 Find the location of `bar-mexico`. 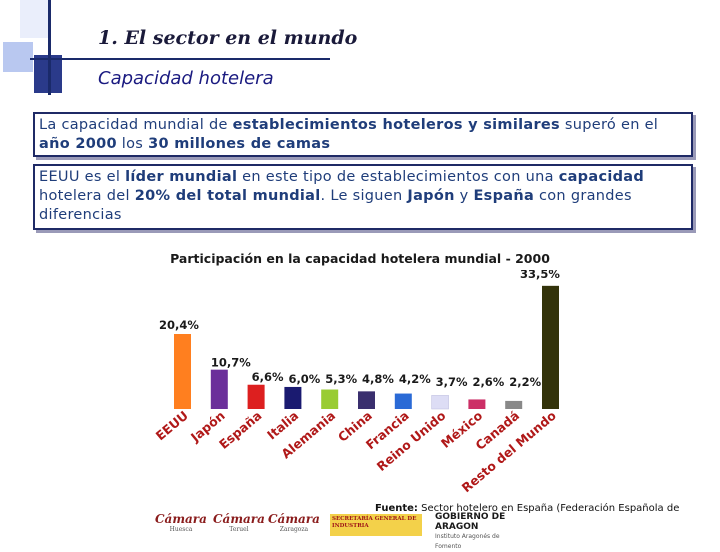

bar-mexico is located at coordinates (477, 404).